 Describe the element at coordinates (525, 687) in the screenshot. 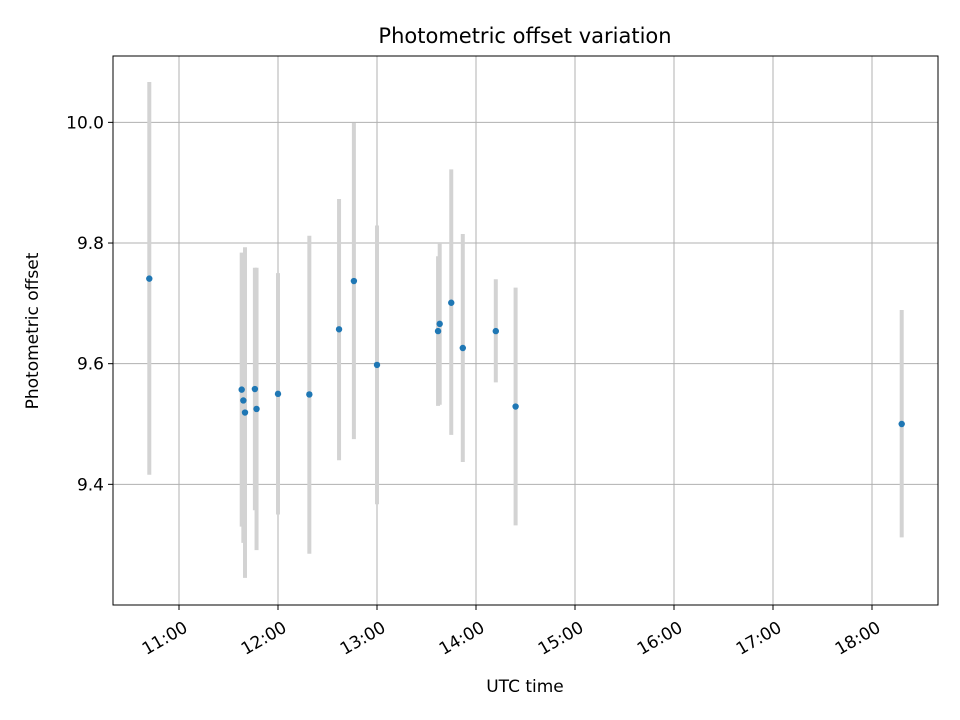

I see `x-axis-label: UTC time` at that location.